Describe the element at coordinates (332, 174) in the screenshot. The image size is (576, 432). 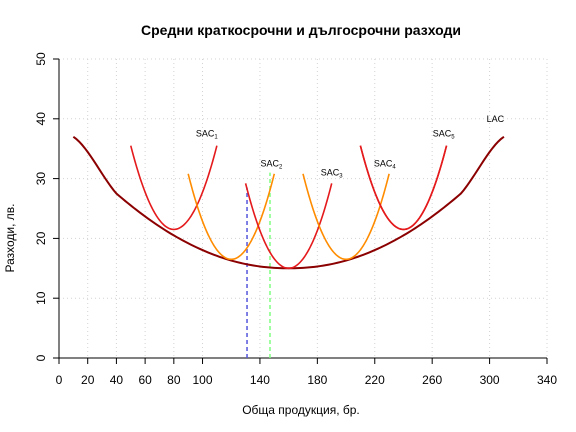
I see `sac-label: SAC3` at that location.